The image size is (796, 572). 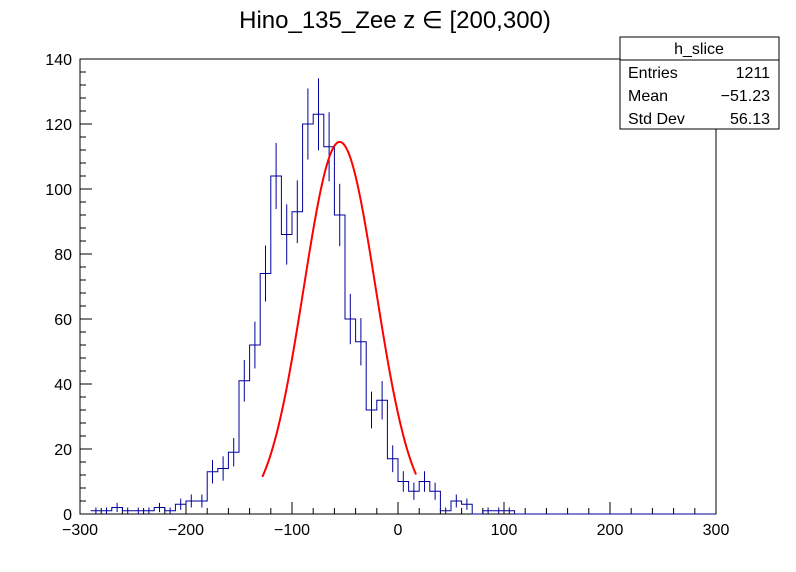 I want to click on y-tick-label: 120, so click(x=58, y=125).